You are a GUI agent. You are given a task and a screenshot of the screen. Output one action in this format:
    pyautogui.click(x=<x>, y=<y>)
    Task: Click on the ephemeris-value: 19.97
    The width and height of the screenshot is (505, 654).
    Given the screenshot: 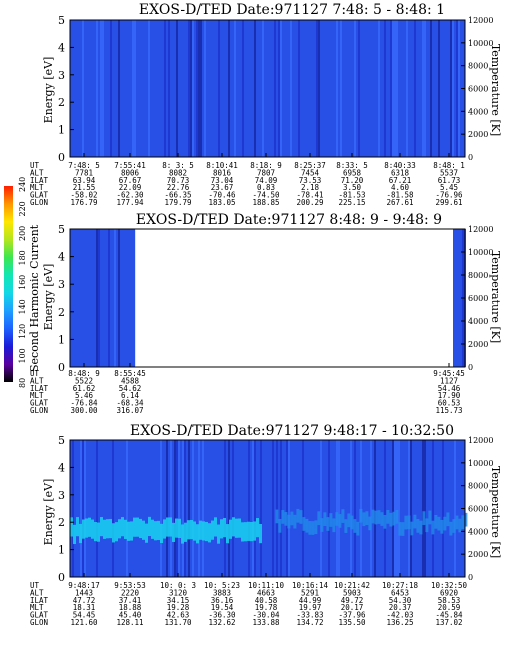 What is the action you would take?
    pyautogui.click(x=310, y=607)
    